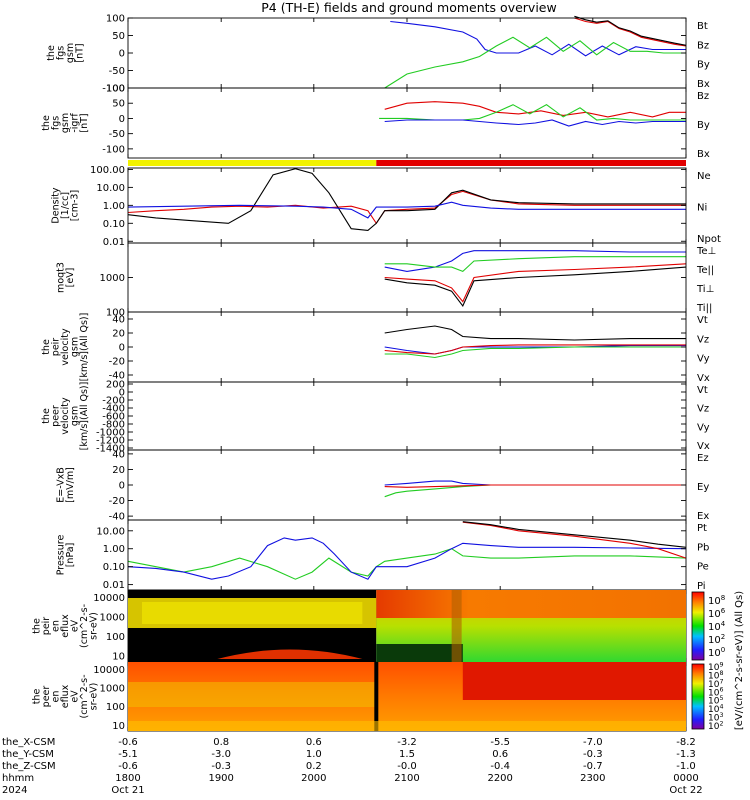 The width and height of the screenshot is (750, 800). I want to click on y-tick-label: 100.00, so click(107, 170).